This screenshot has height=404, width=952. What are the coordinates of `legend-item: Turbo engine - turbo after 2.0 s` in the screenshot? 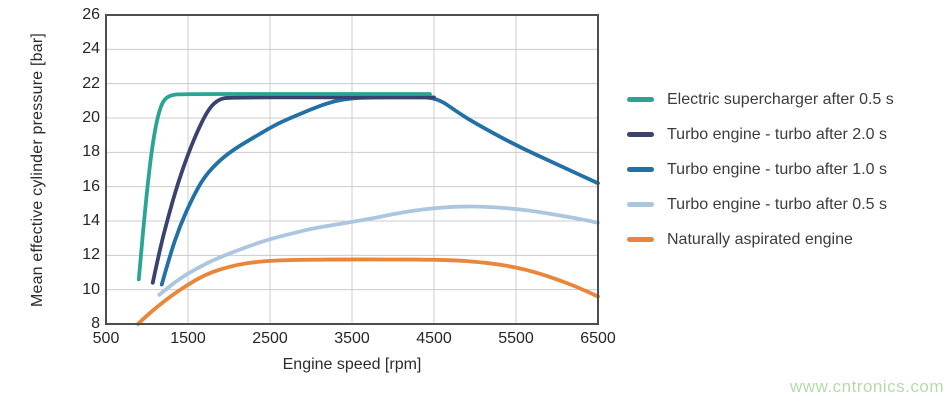 It's located at (760, 134).